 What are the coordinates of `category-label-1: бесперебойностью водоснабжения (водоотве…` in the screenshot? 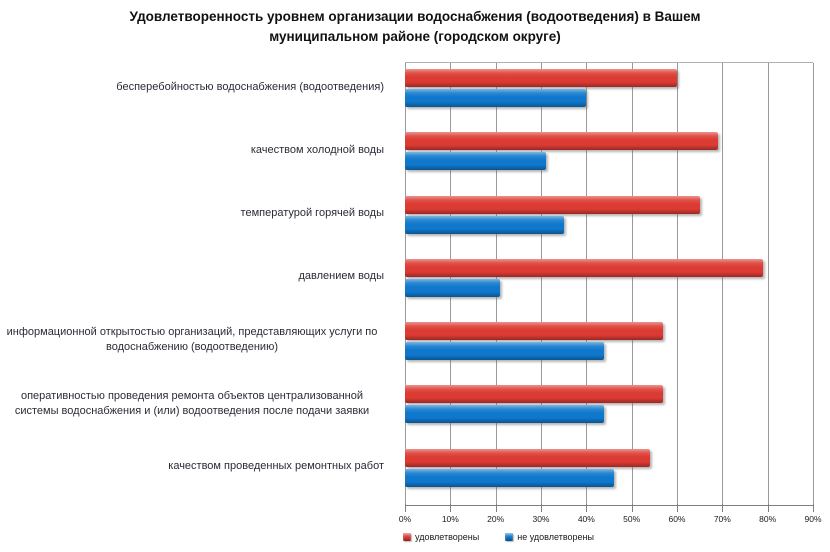 It's located at (195, 93).